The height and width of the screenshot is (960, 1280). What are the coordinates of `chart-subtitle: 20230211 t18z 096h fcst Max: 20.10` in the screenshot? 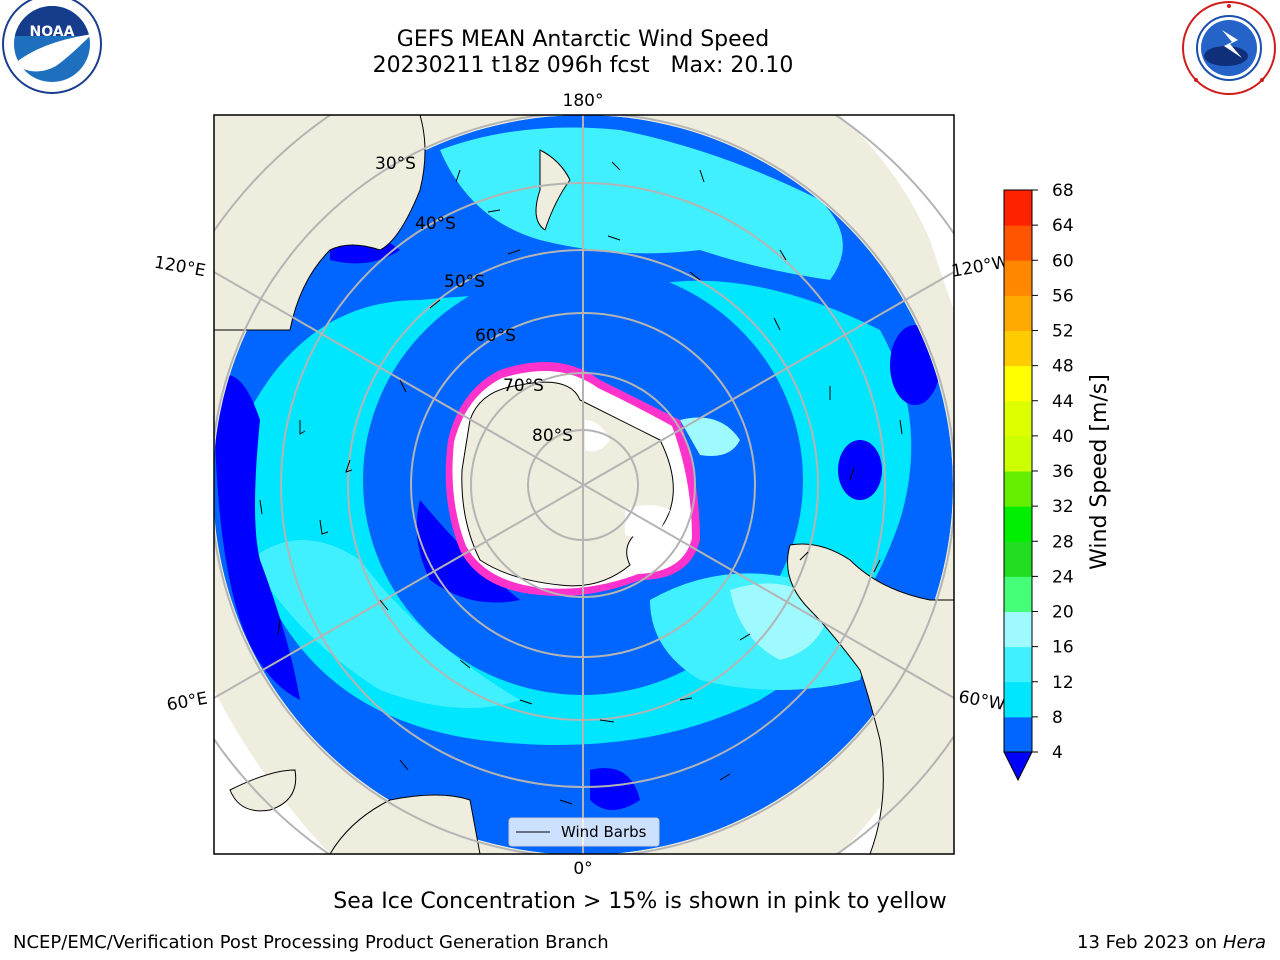 It's located at (583, 65).